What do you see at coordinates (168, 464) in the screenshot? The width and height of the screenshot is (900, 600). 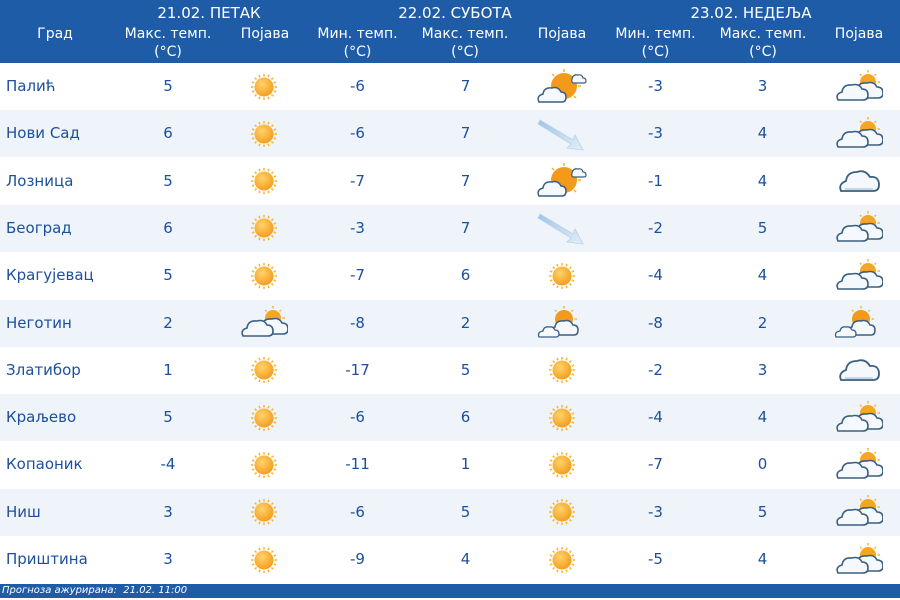 I see `day-1-max-temp: -4` at bounding box center [168, 464].